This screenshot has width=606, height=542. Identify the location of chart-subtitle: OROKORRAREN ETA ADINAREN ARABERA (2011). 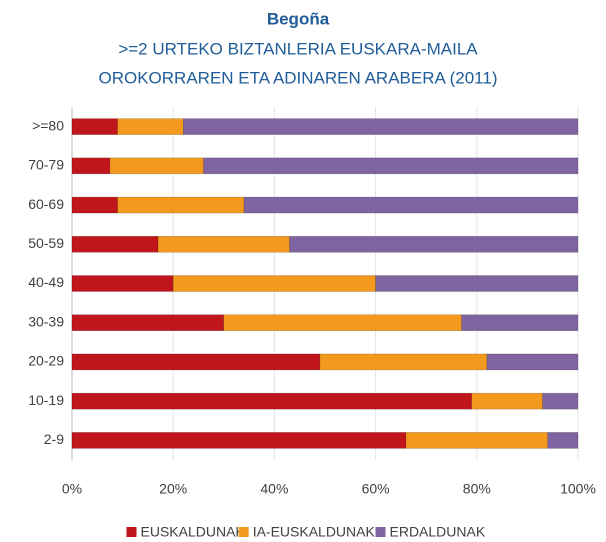
(298, 77).